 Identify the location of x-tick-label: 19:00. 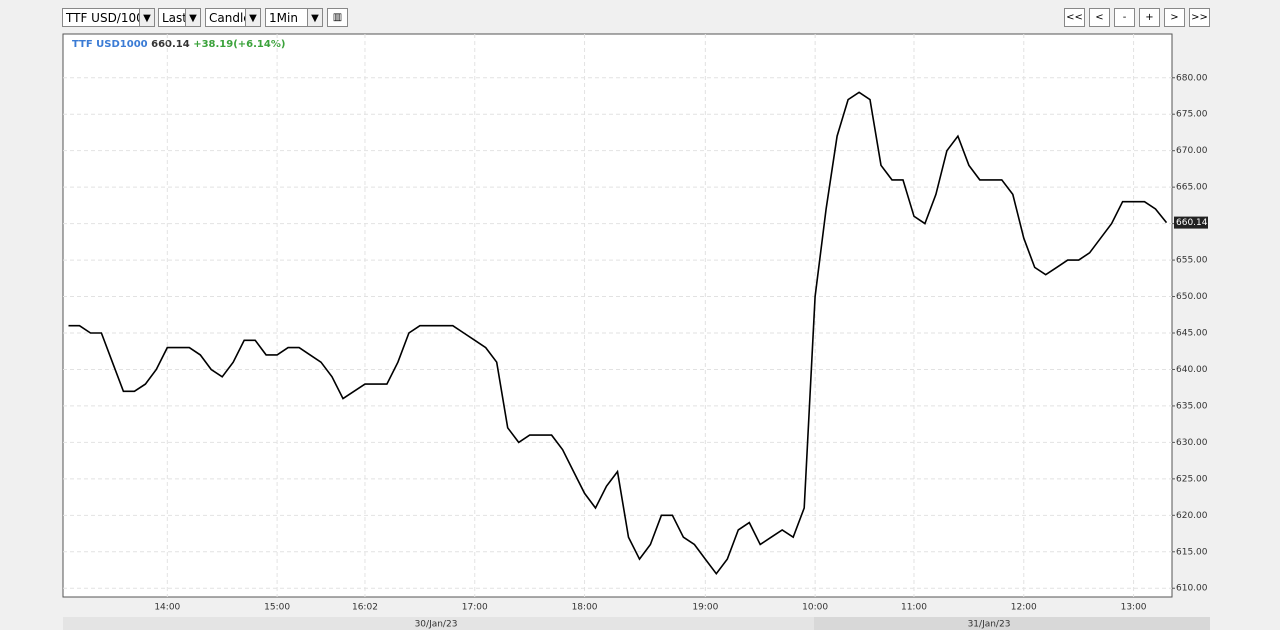
(705, 608).